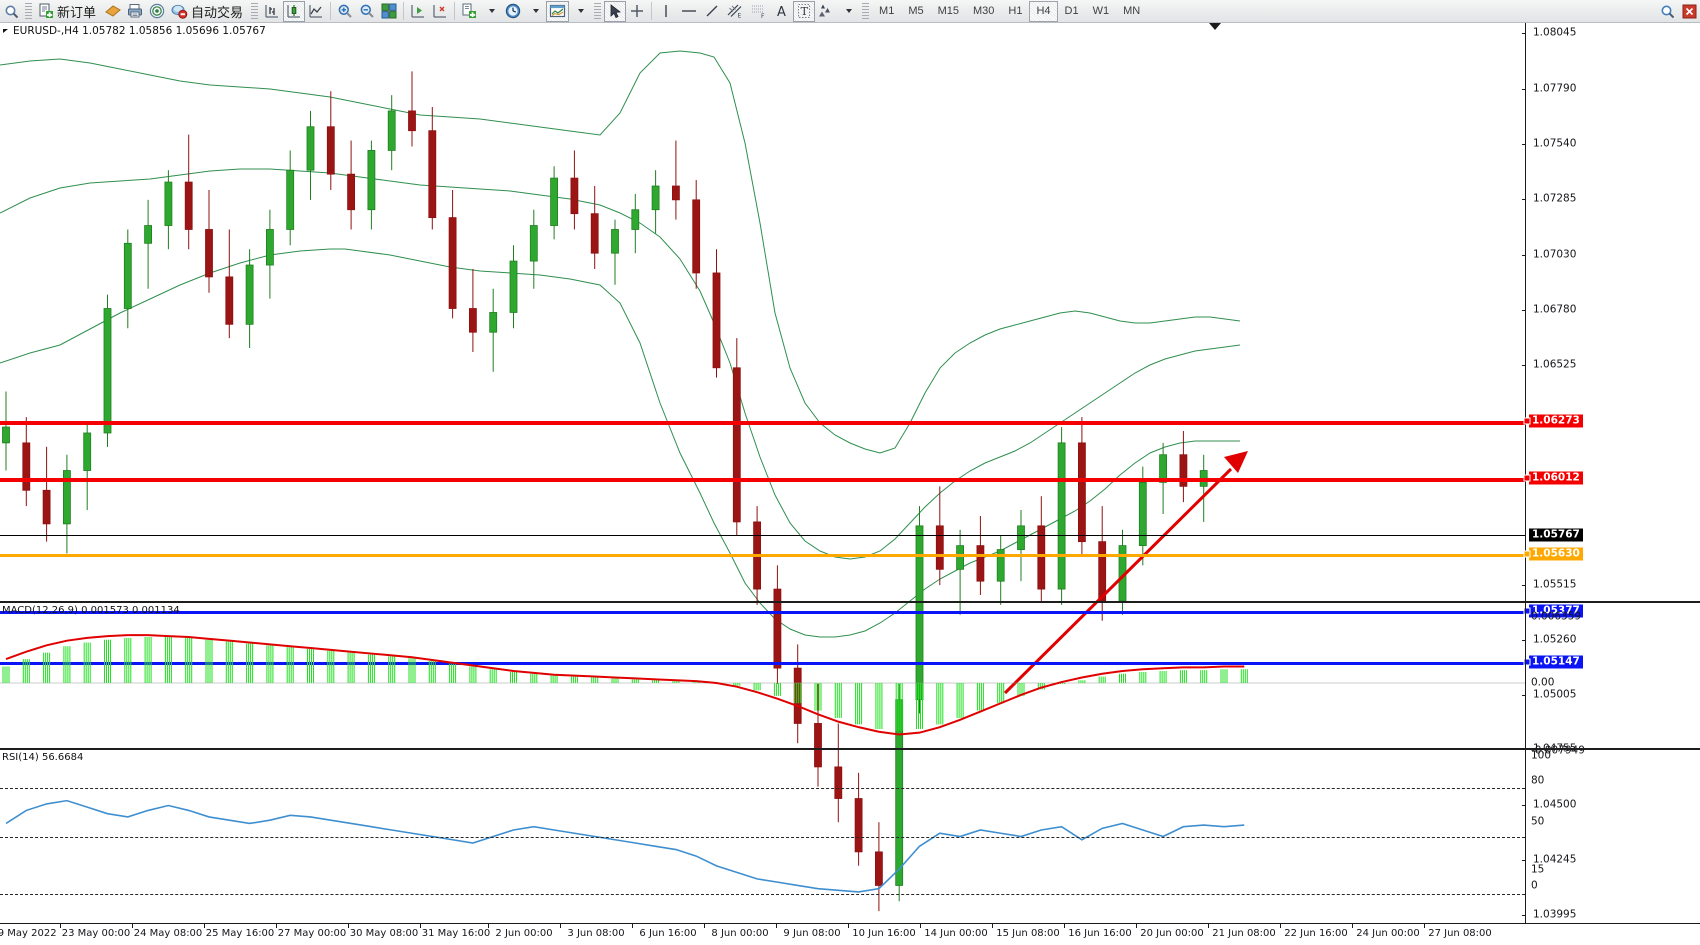 The height and width of the screenshot is (945, 1700). Describe the element at coordinates (1071, 11) in the screenshot. I see `timeframe-d1: D1` at that location.